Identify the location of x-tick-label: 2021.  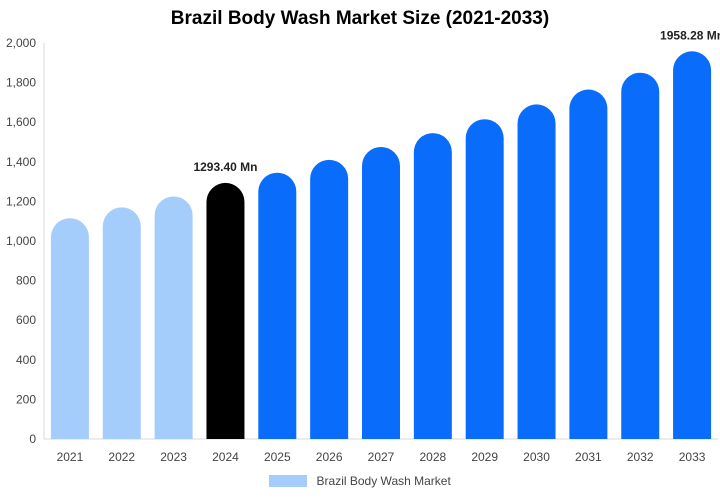
(70, 457).